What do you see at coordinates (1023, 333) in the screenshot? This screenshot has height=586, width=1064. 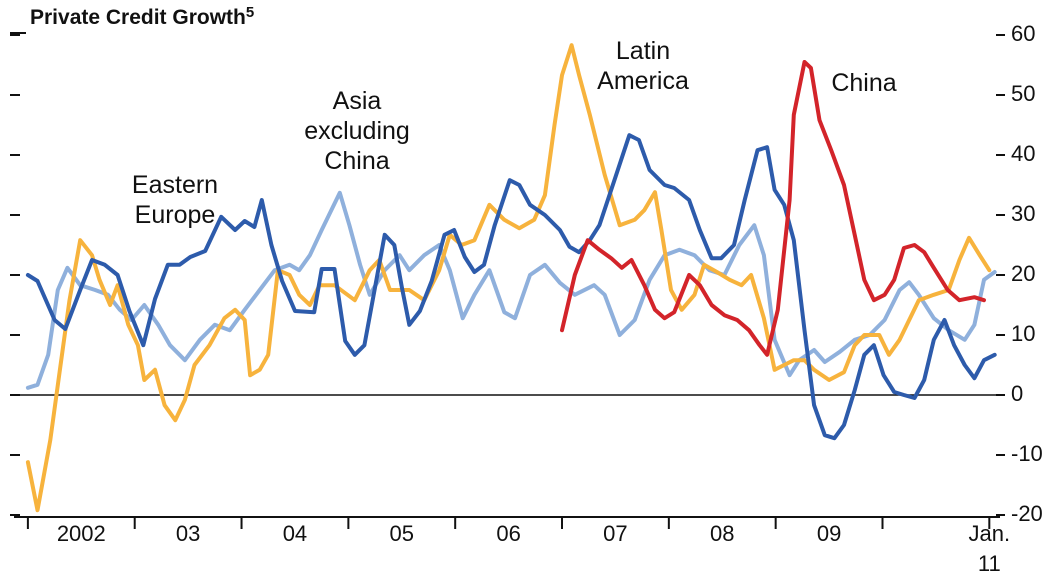 I see `y-tick-label: 10` at bounding box center [1023, 333].